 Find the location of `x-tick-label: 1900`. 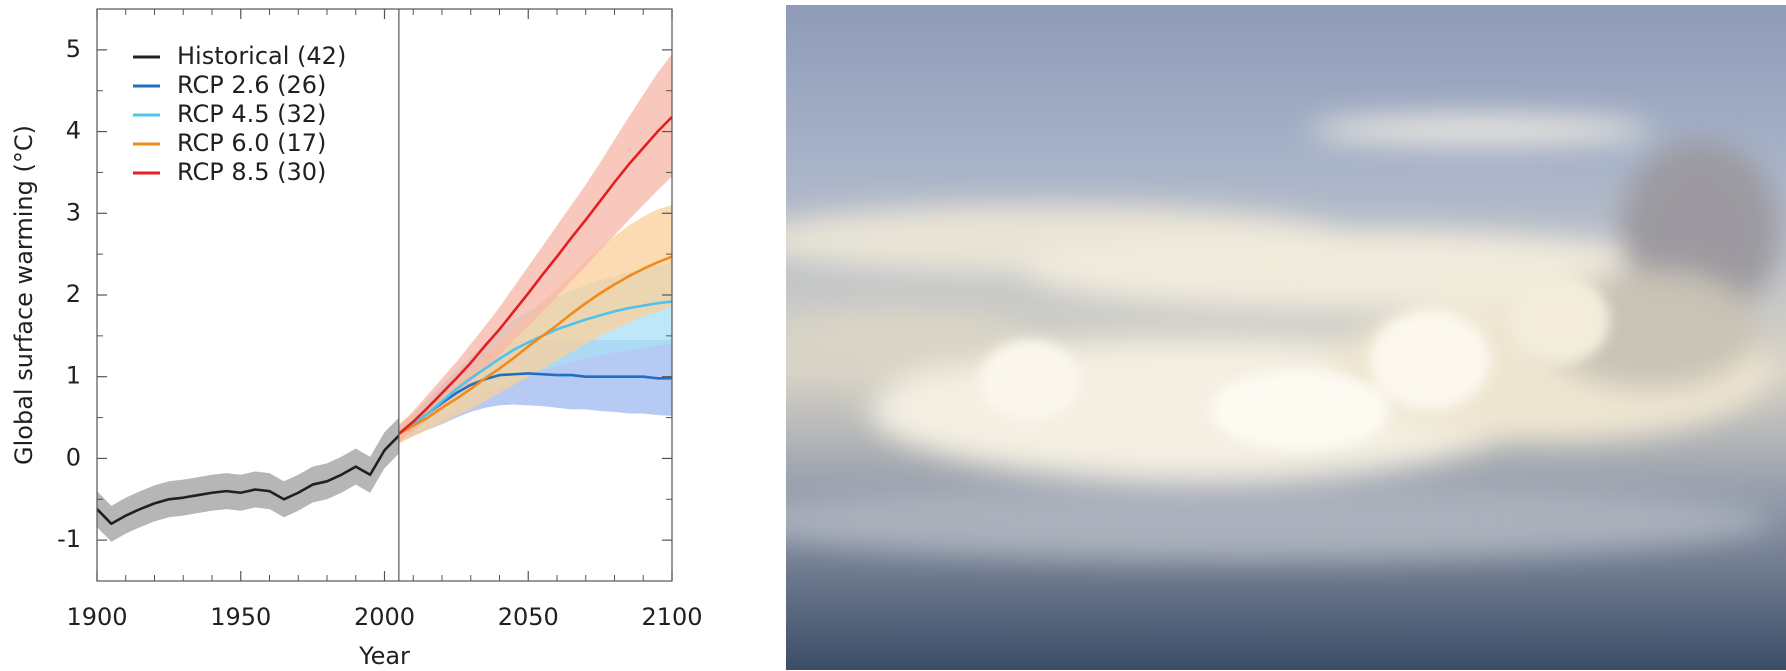

x-tick-label: 1900 is located at coordinates (96, 617).